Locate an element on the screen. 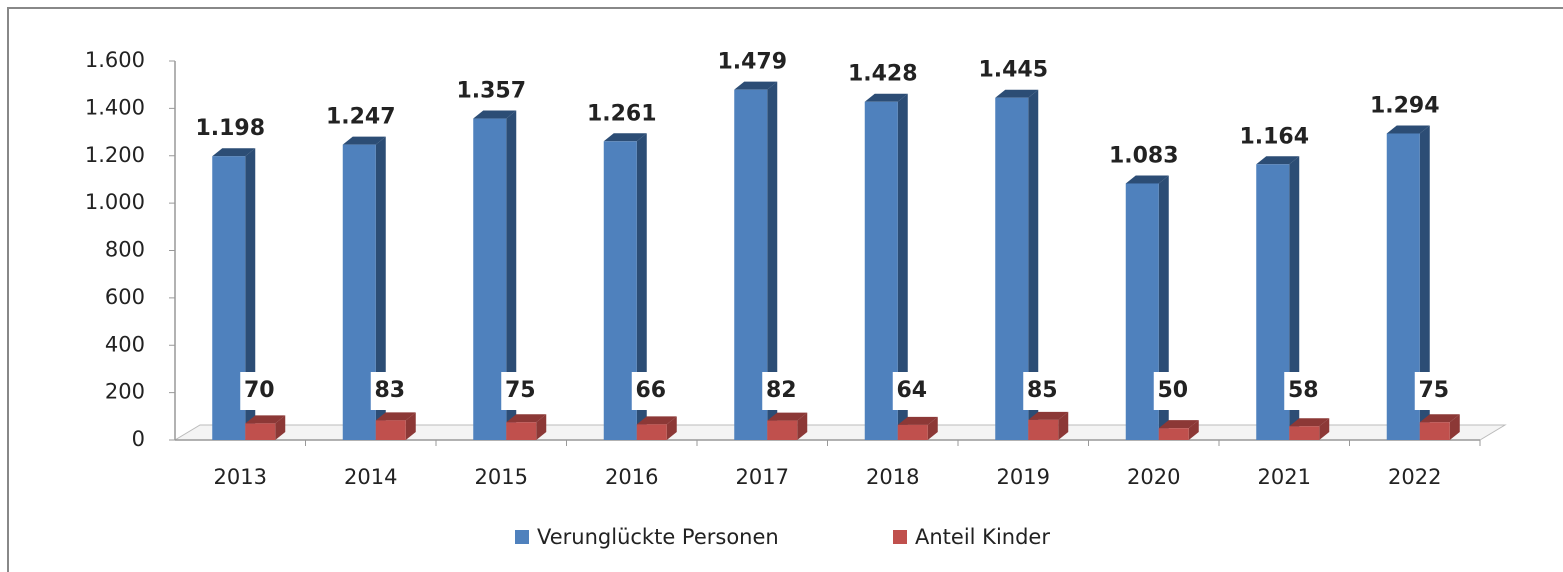 The image size is (1563, 572). value-label: 85 is located at coordinates (1042, 390).